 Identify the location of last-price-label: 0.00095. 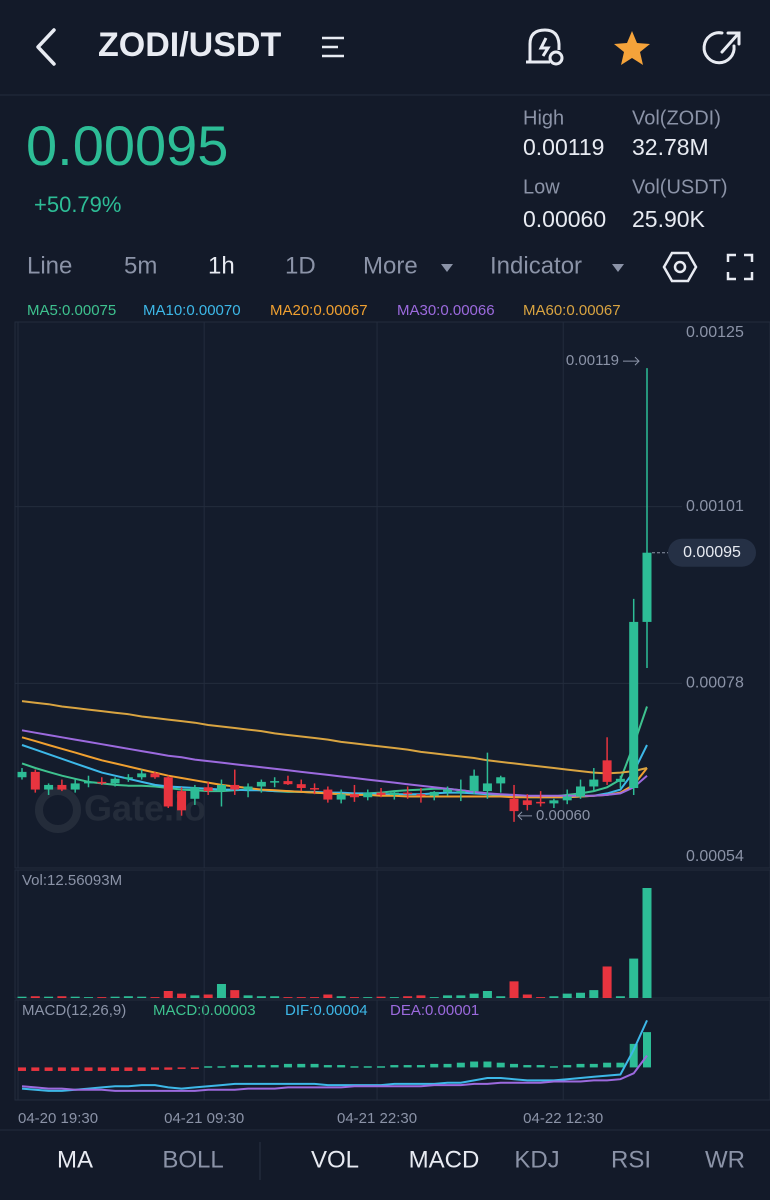
(712, 552).